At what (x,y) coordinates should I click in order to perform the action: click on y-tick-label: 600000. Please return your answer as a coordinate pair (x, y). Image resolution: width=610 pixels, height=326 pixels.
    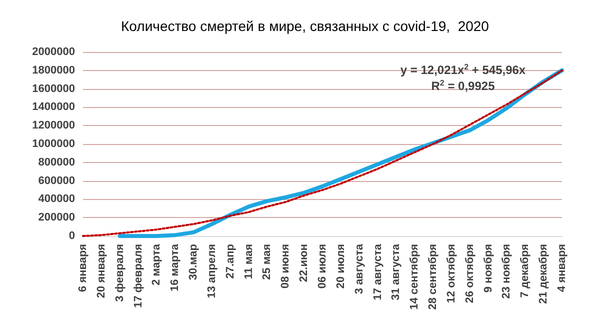
    Looking at the image, I should click on (56, 180).